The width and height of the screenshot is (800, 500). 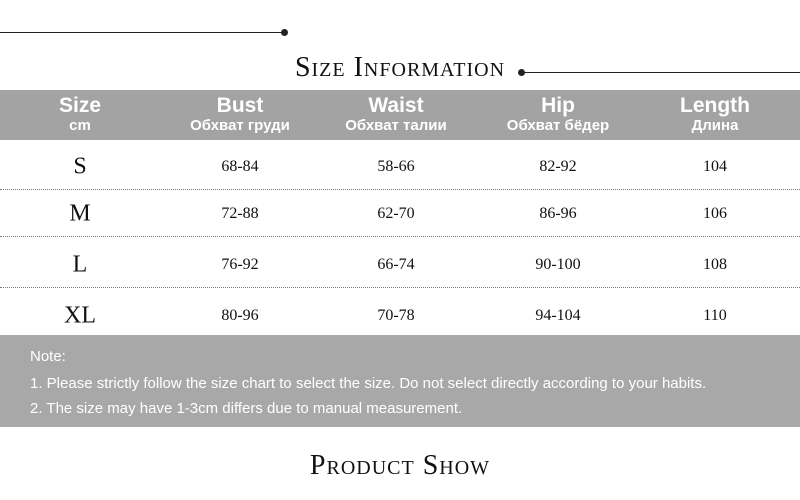 What do you see at coordinates (80, 125) in the screenshot?
I see `column-sublabel: cm` at bounding box center [80, 125].